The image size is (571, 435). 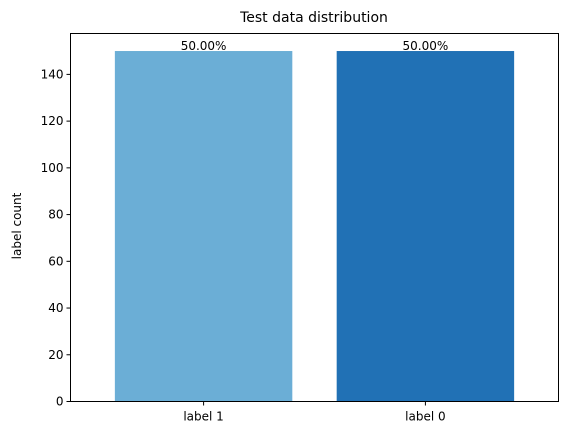 What do you see at coordinates (55, 261) in the screenshot?
I see `y-tick-label: 60` at bounding box center [55, 261].